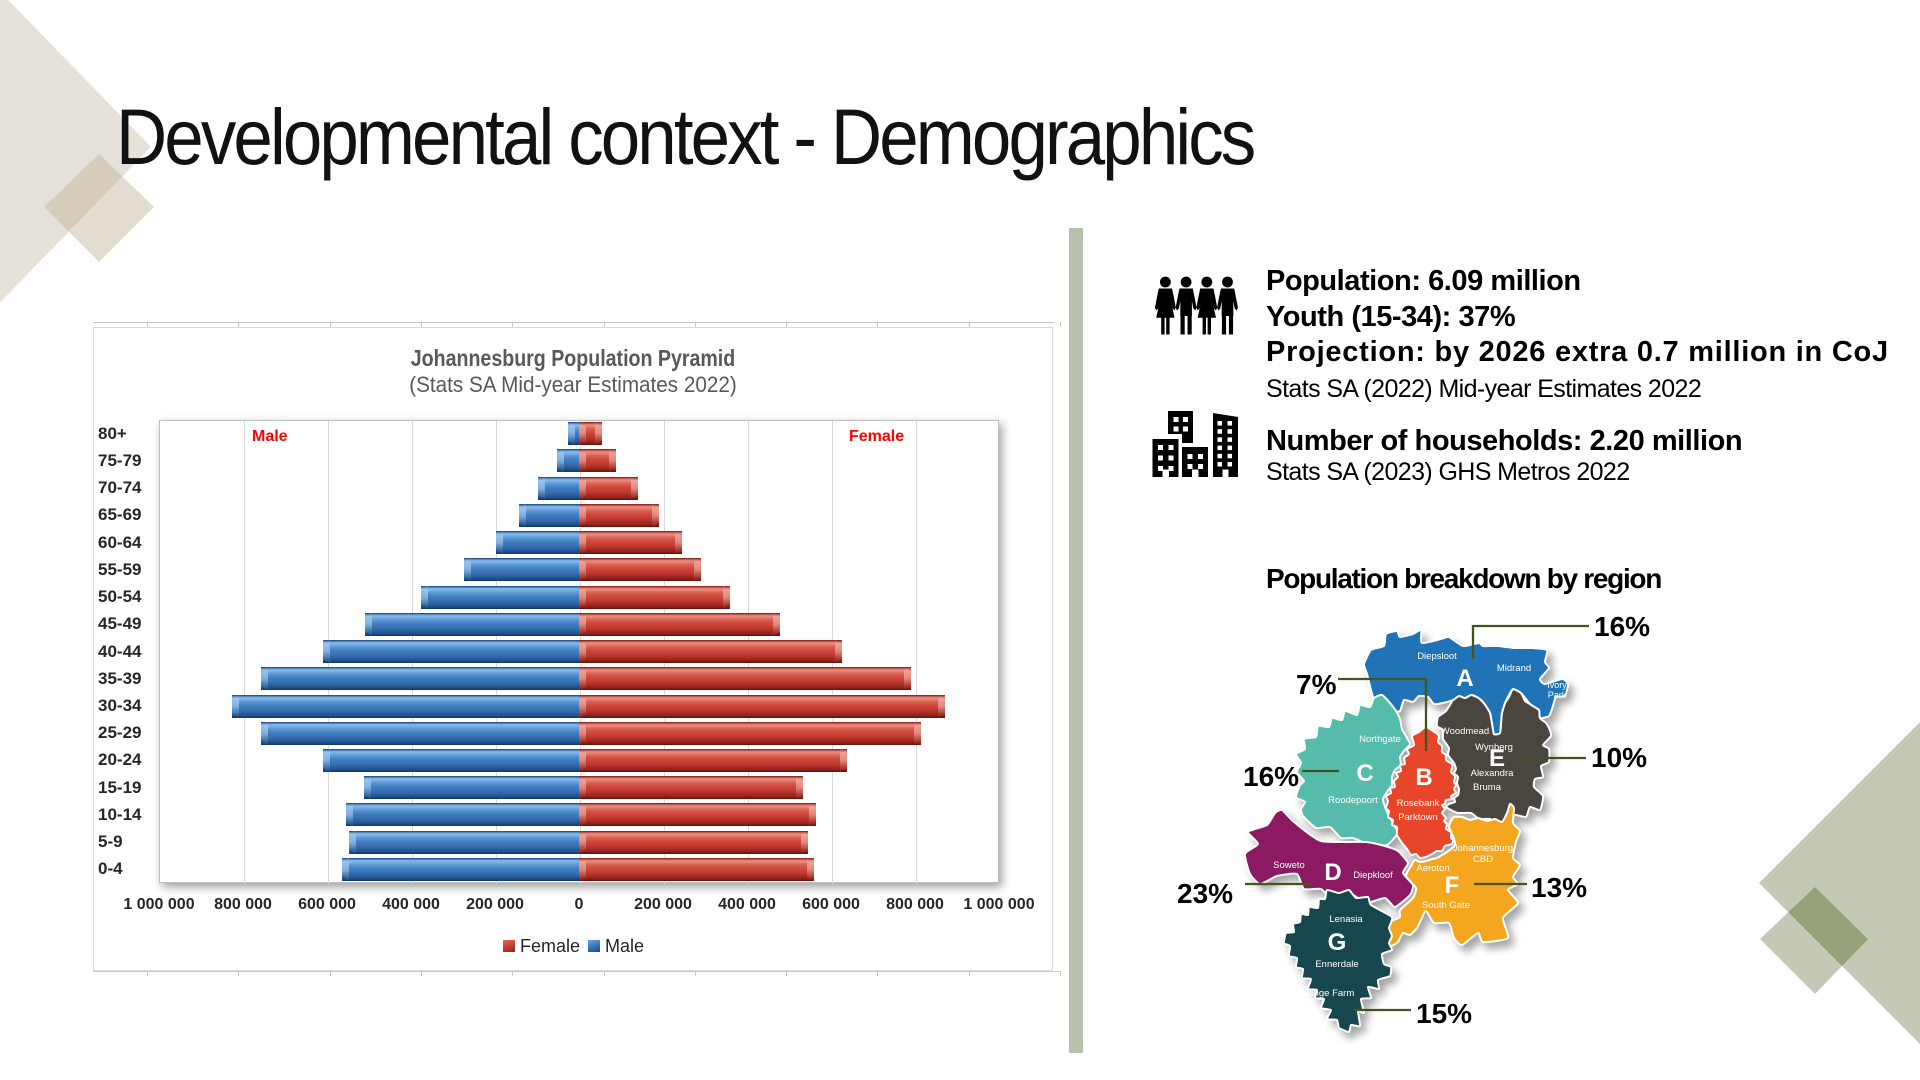  I want to click on svg-text: Park, so click(1557, 695).